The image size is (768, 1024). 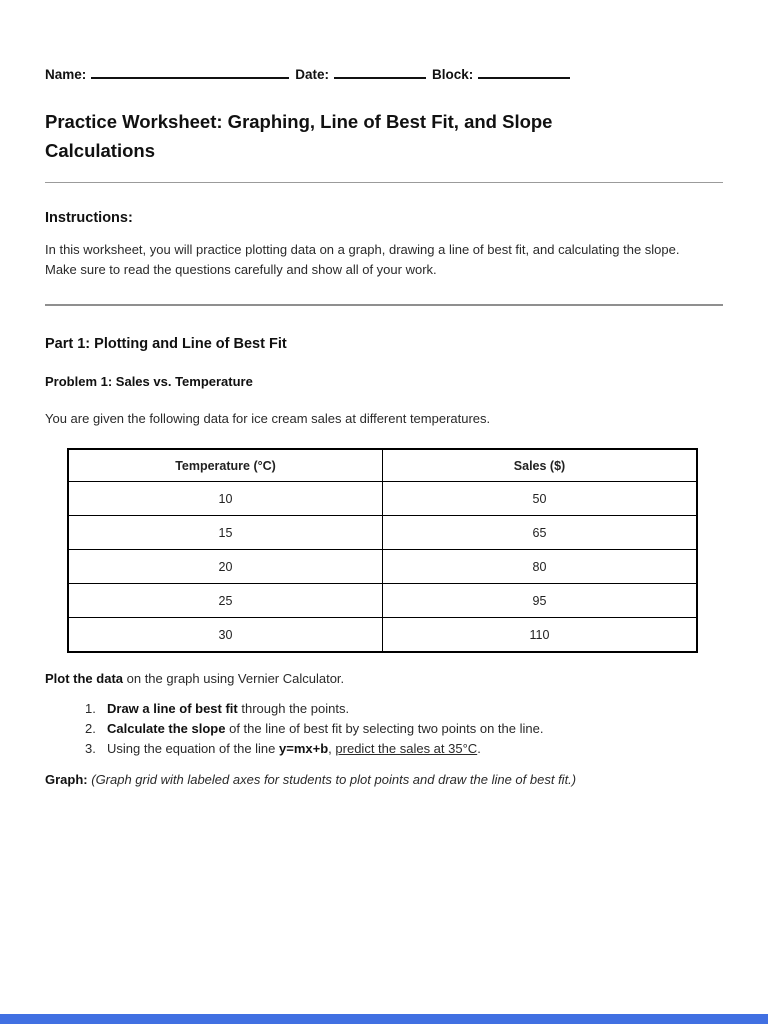 I want to click on header-fillin-row: Name: Date: Block:, so click(x=384, y=73).